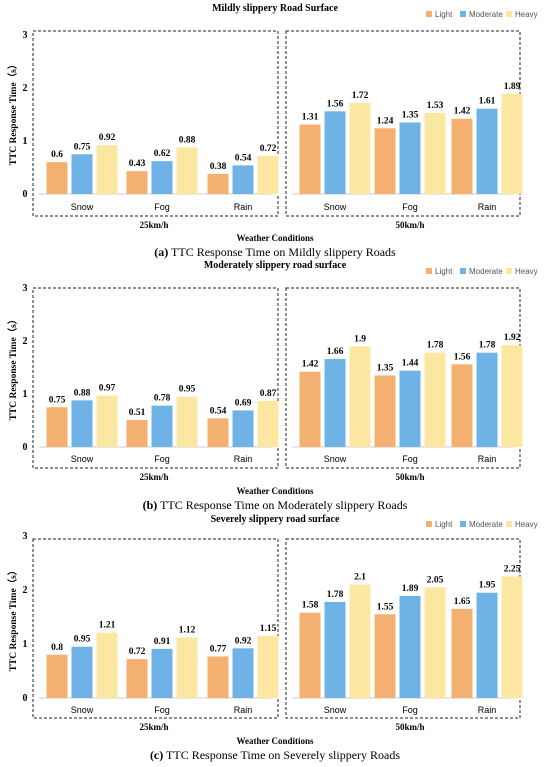 The width and height of the screenshot is (550, 767). I want to click on value-label-heavy-rain-a: 0.72, so click(268, 149).